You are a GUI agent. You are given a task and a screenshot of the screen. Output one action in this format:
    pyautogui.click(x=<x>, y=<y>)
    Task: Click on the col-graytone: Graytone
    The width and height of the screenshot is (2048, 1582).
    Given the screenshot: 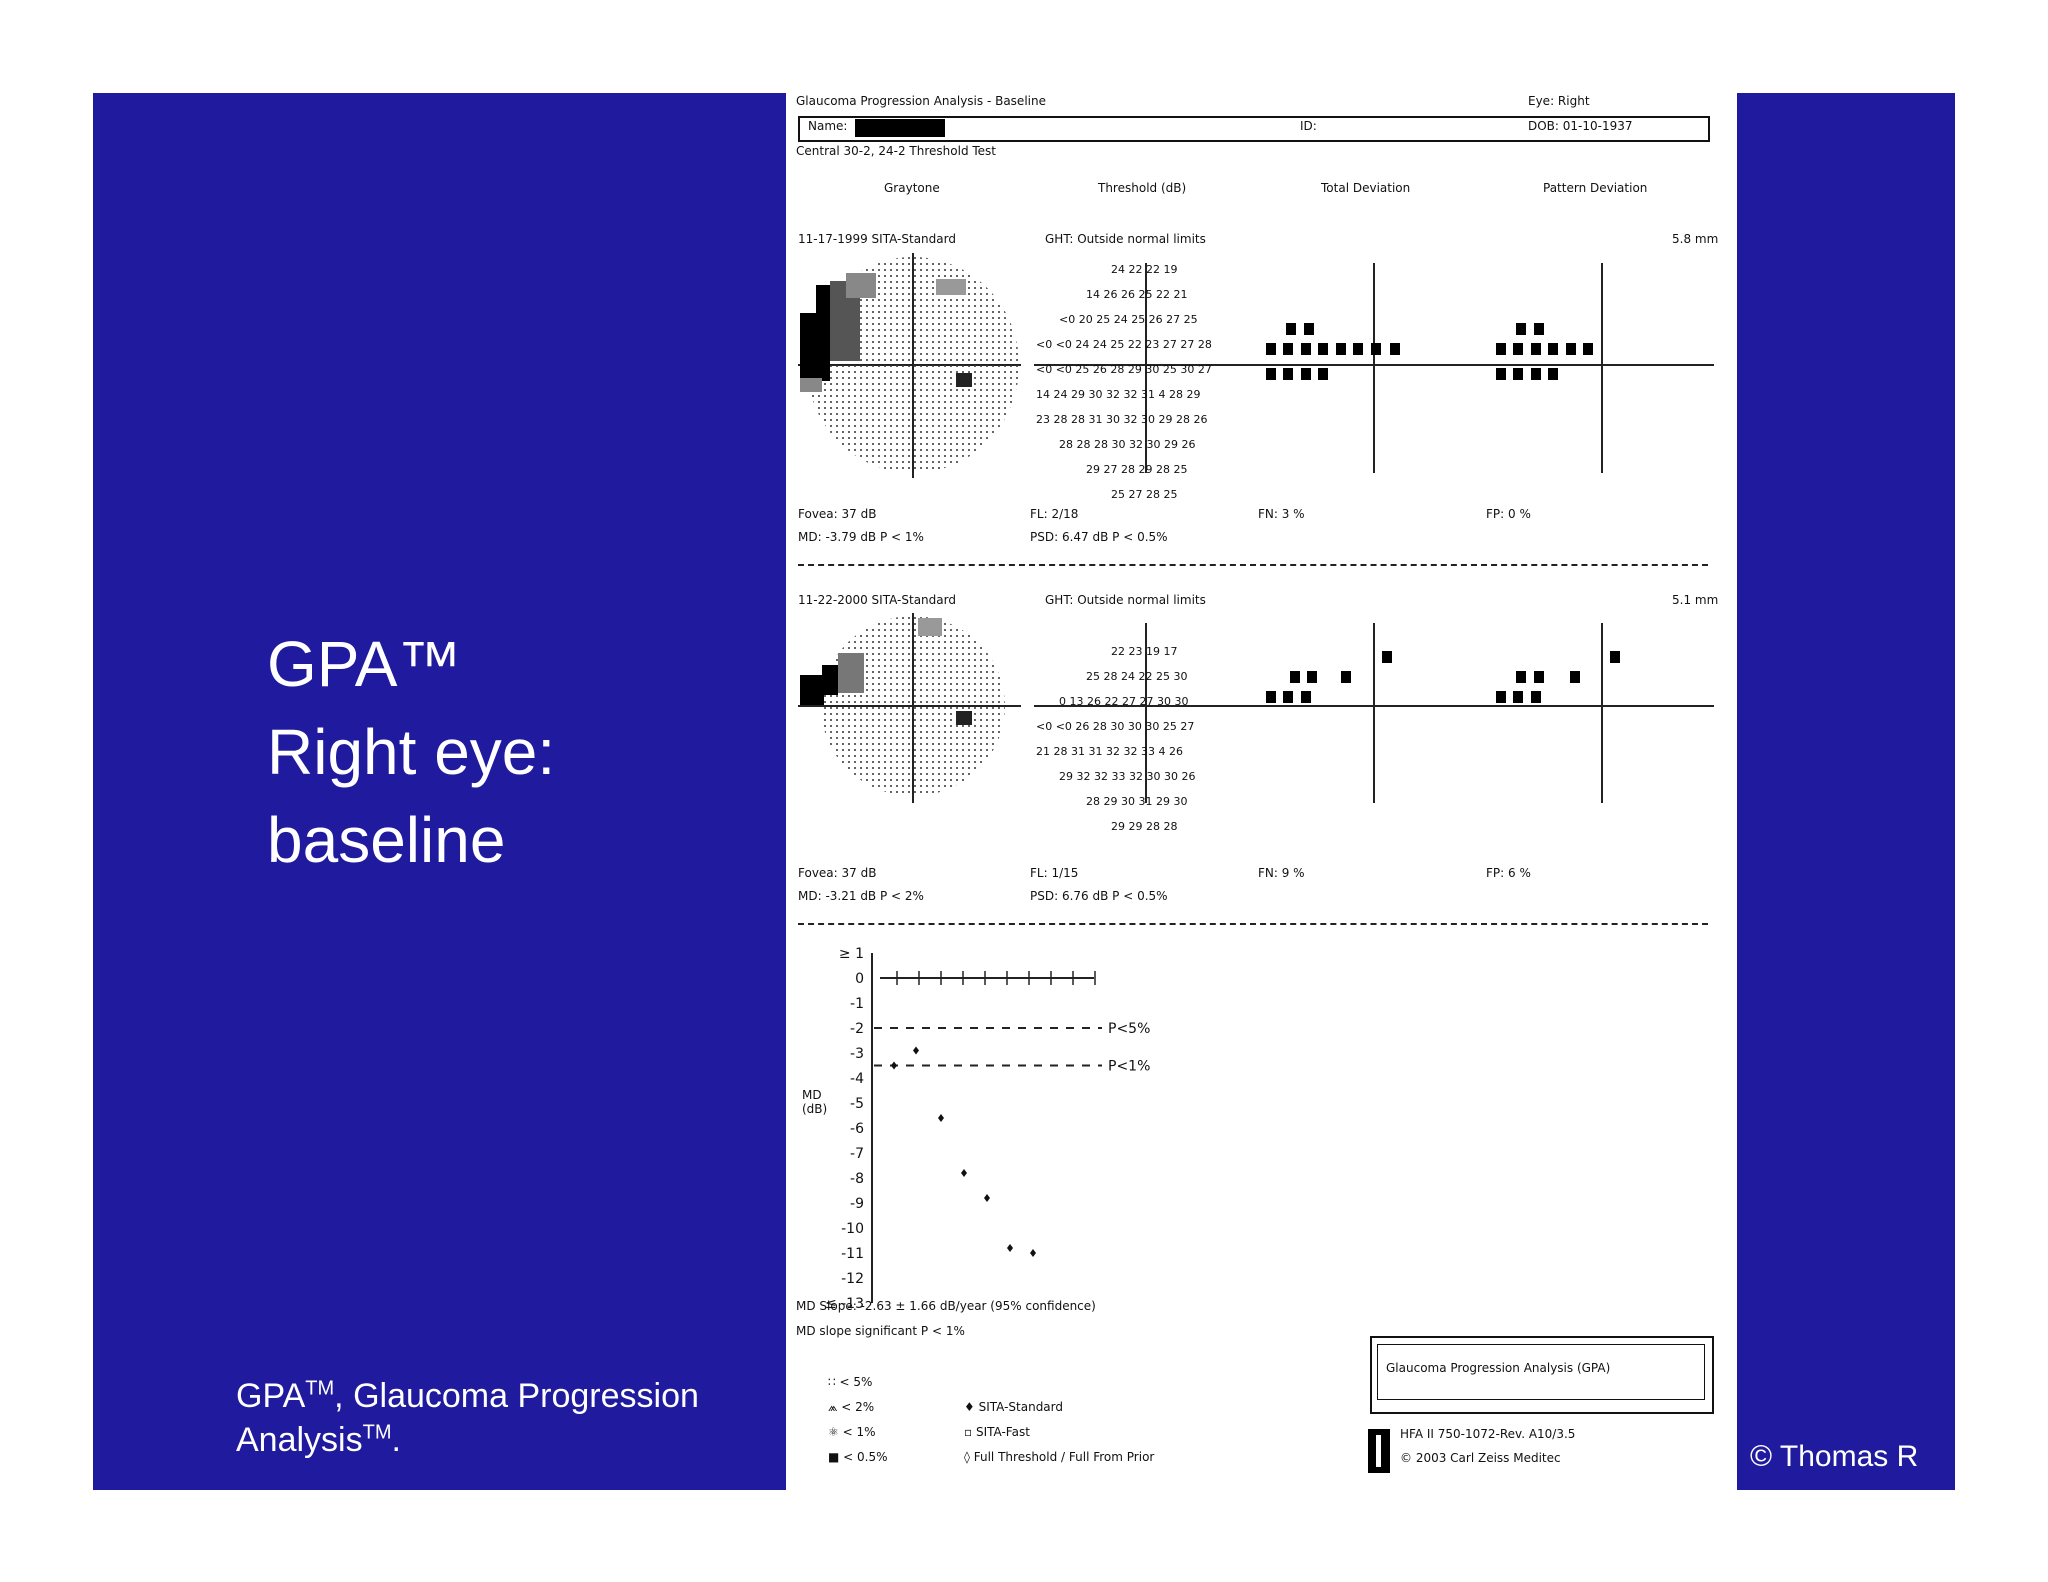 What is the action you would take?
    pyautogui.click(x=912, y=188)
    